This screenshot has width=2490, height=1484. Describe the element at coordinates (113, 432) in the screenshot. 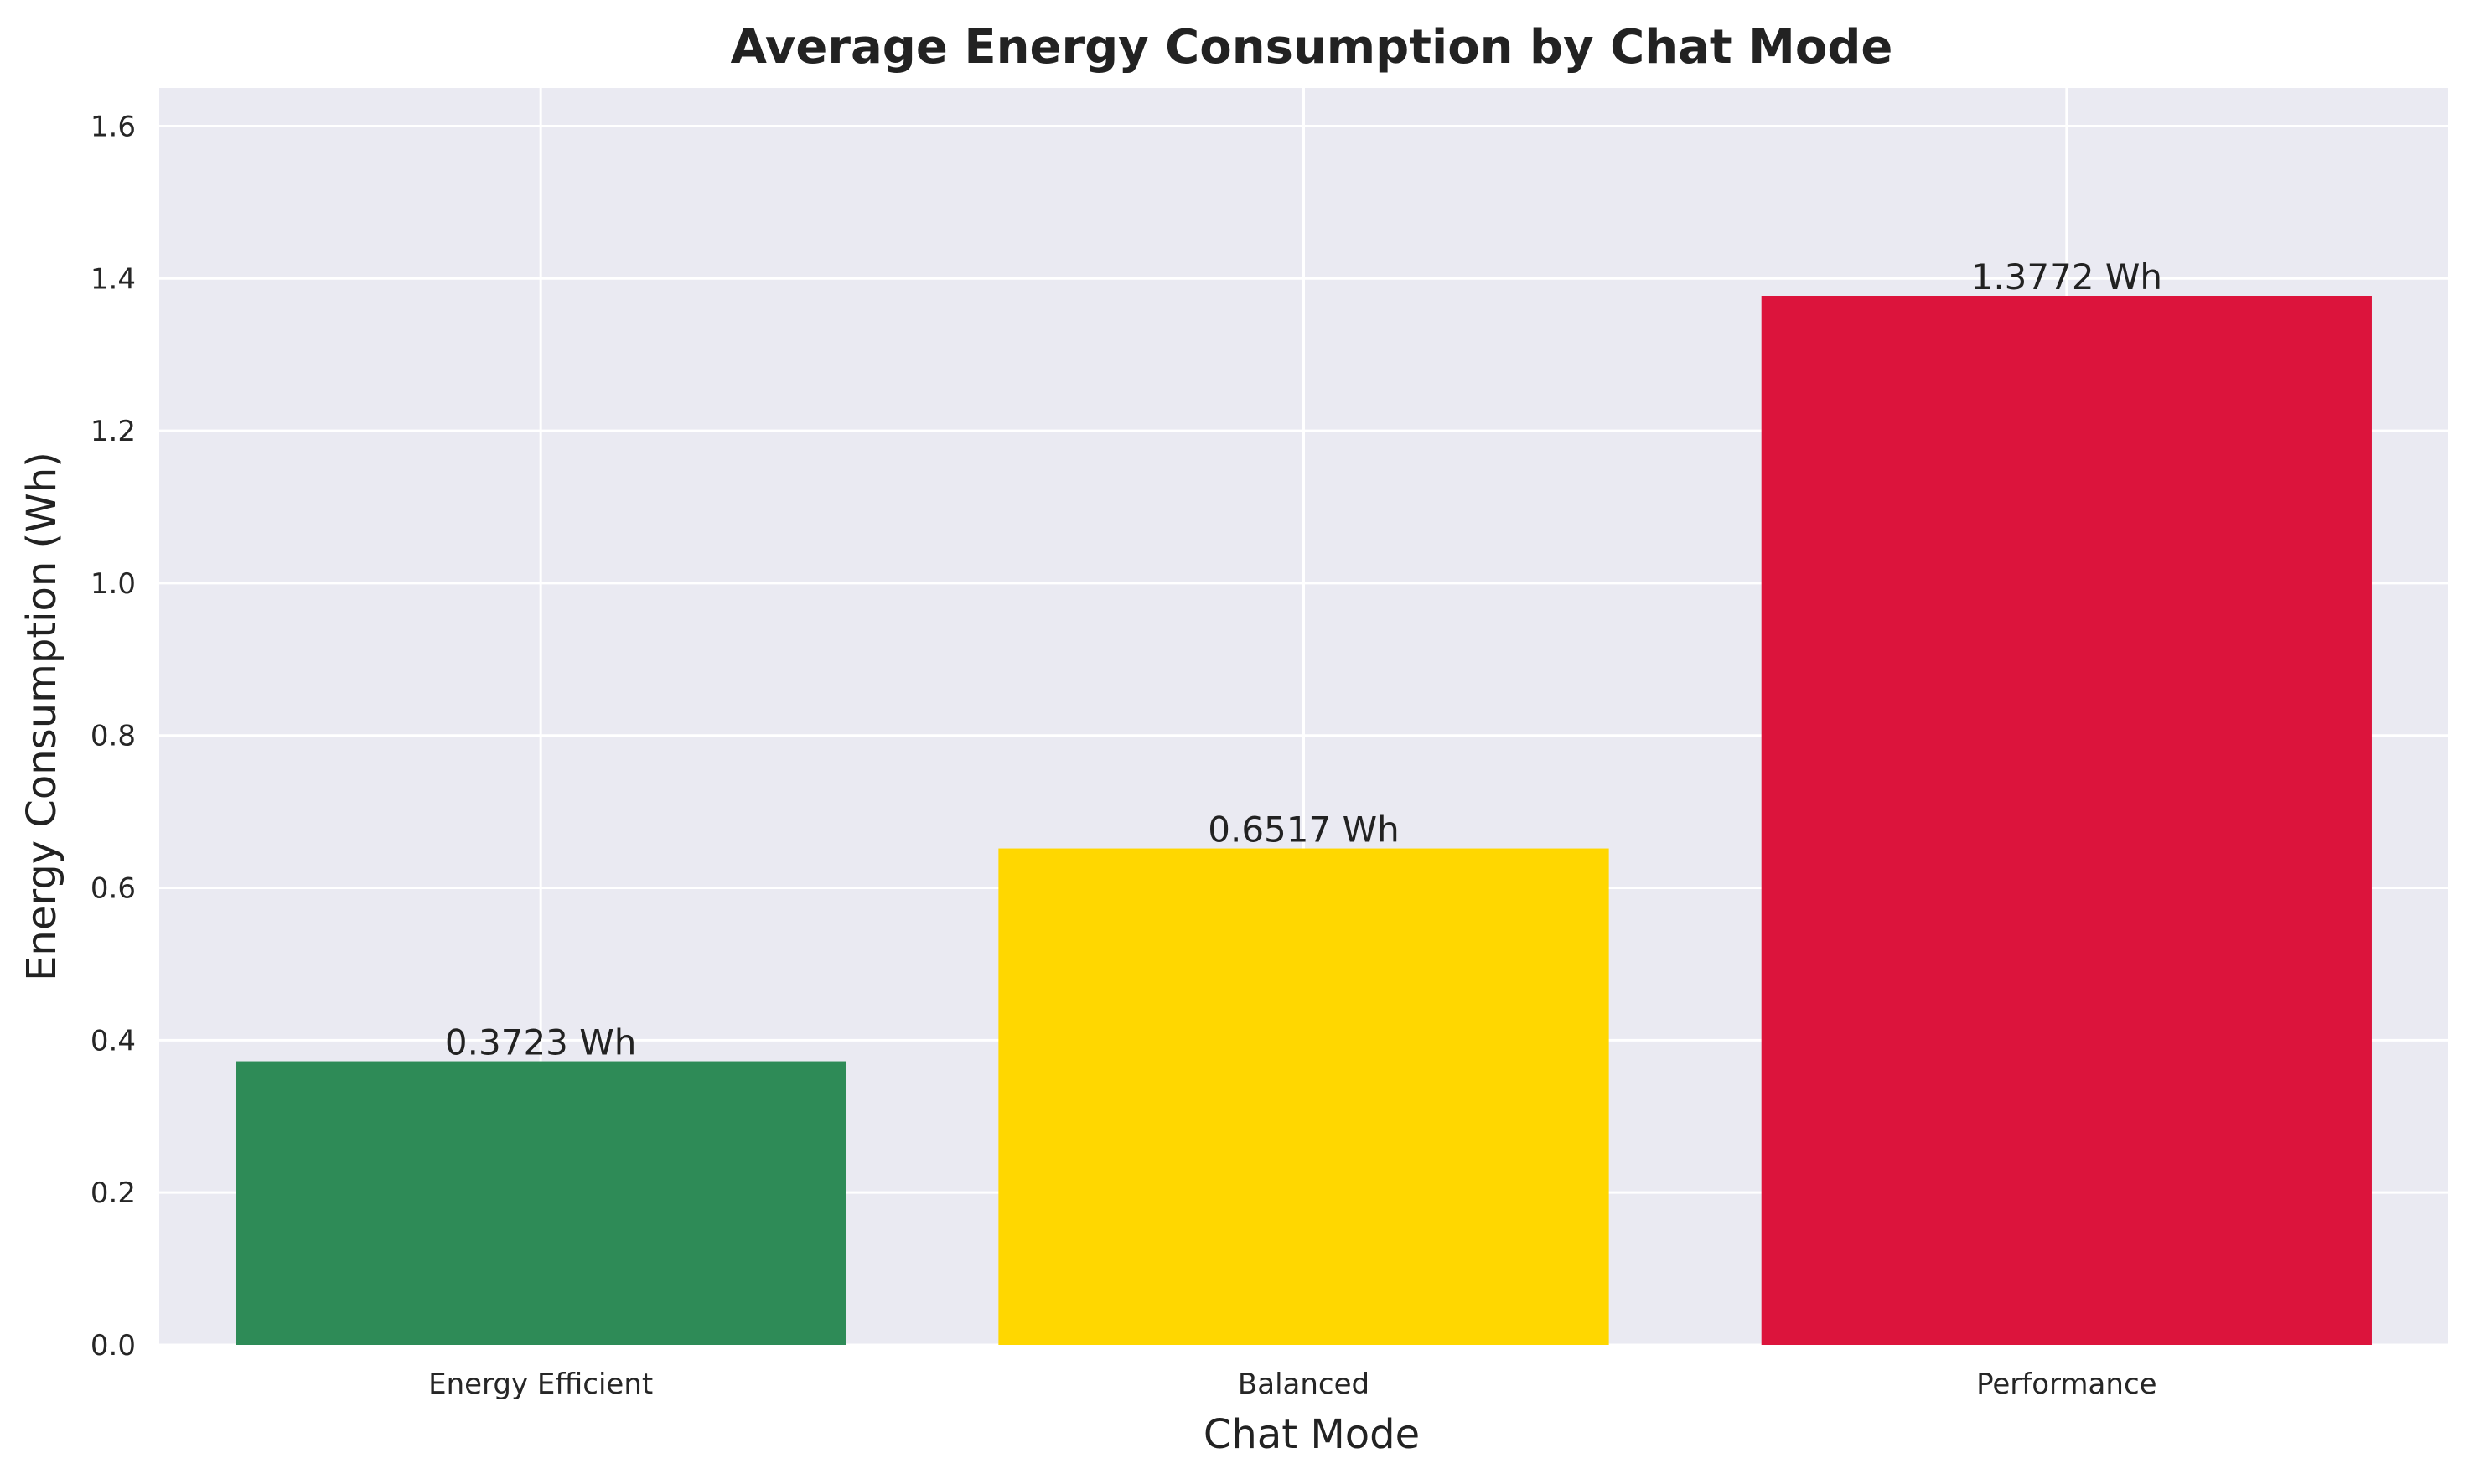

I see `y-tick-label: 1.2` at that location.